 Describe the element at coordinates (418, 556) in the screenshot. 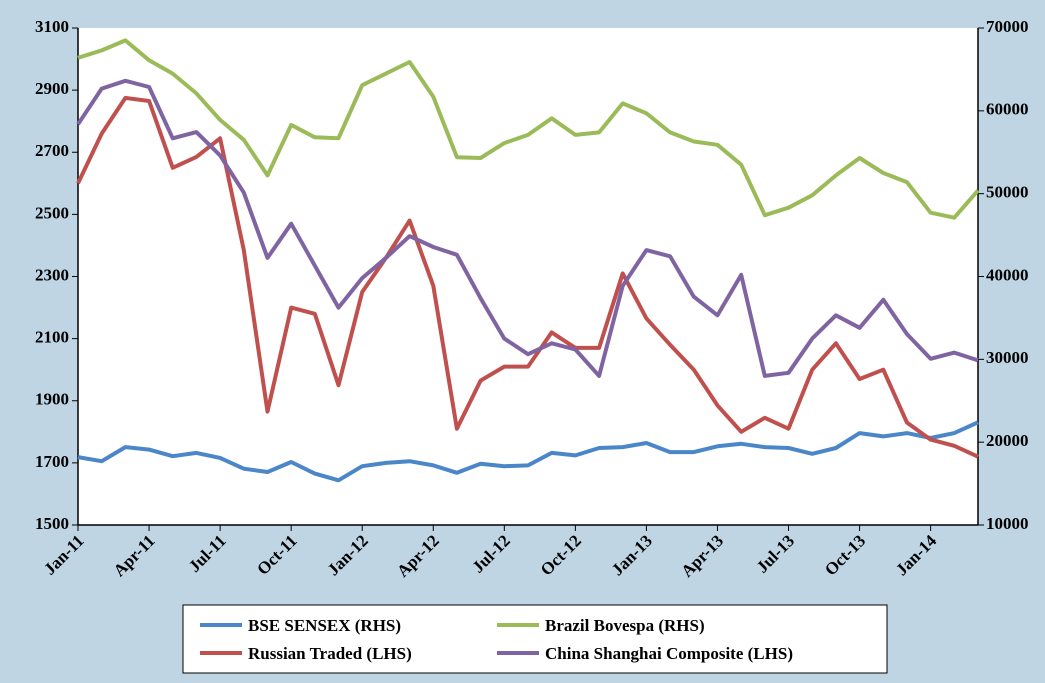

I see `x-tick-label: Apr-12` at that location.